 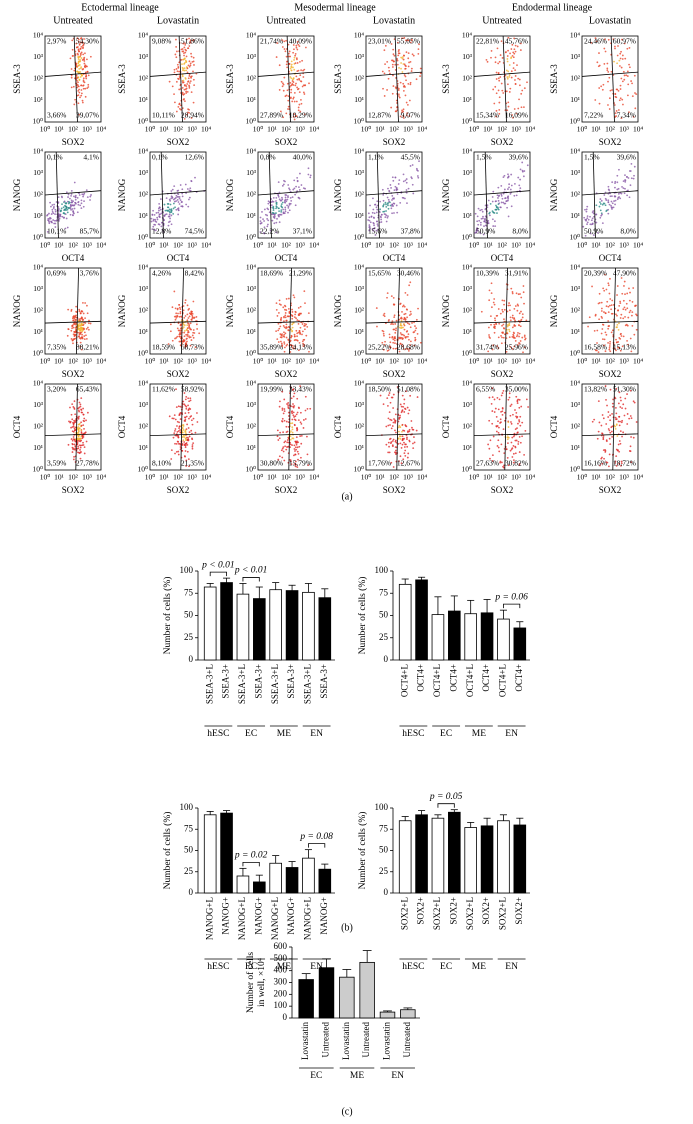 I want to click on quadrant-label: 16,16%, so click(x=595, y=463).